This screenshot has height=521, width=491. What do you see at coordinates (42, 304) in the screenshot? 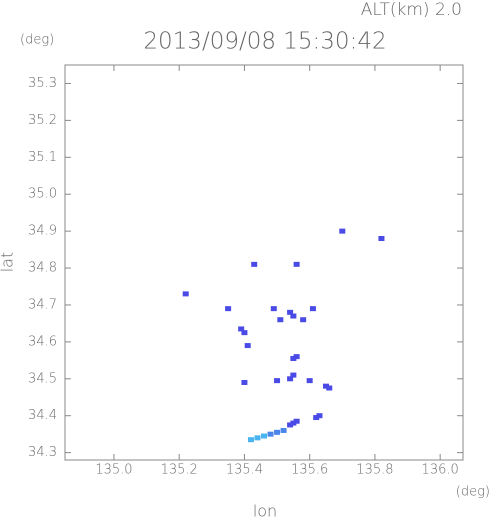
I see `y-tick-label: 34.7` at bounding box center [42, 304].